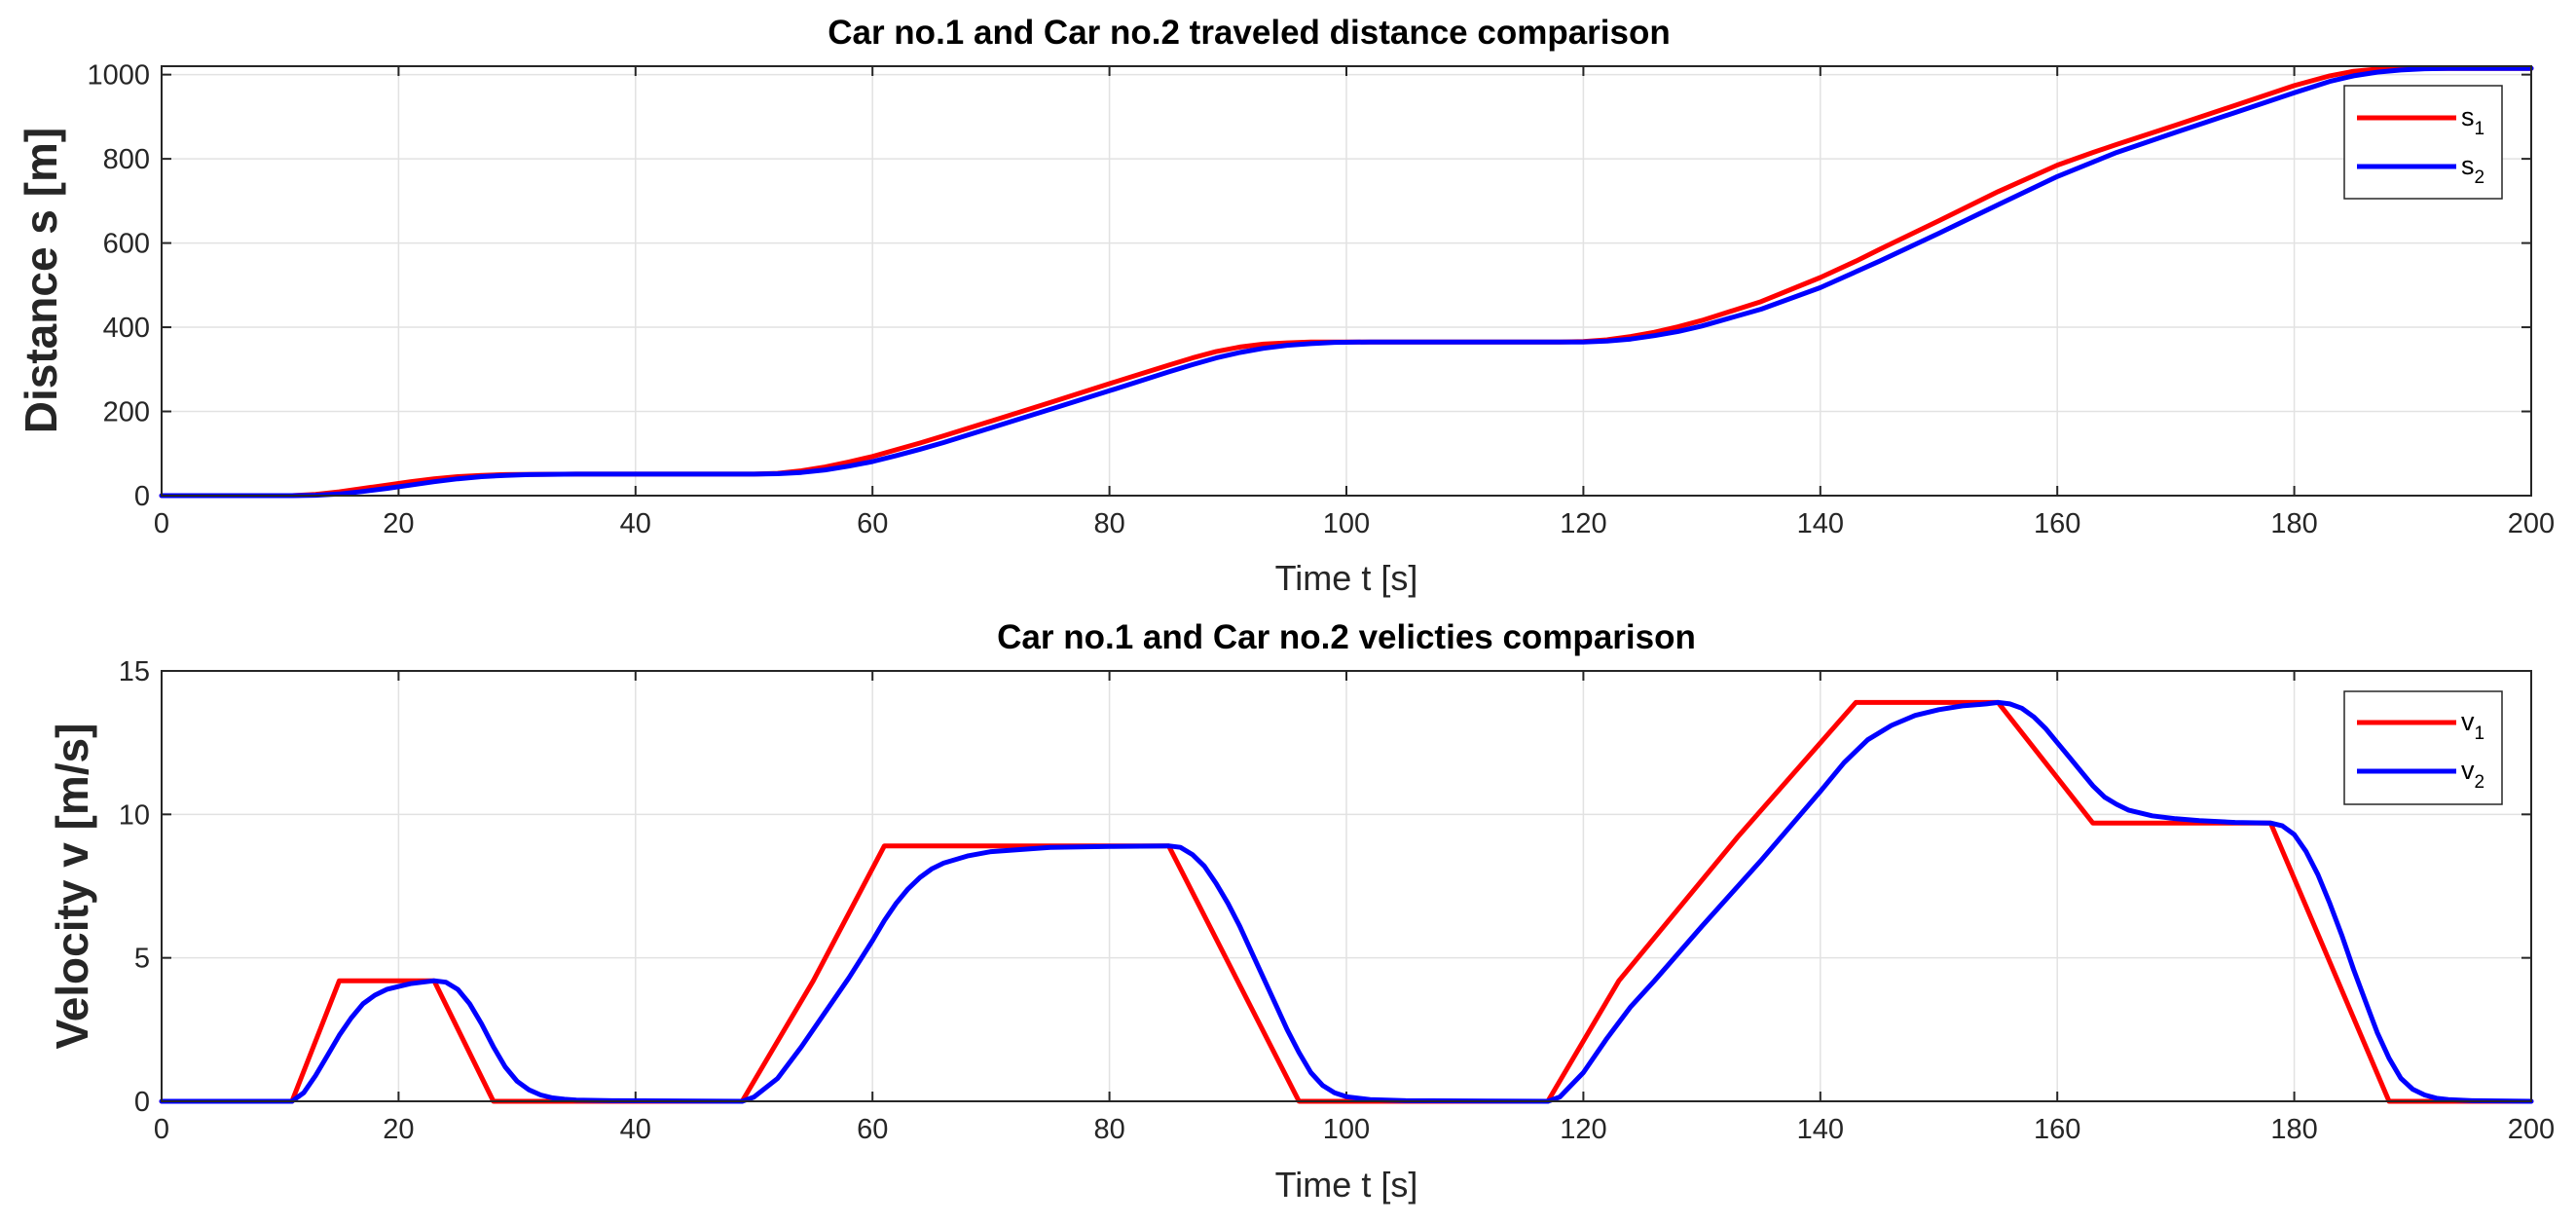  What do you see at coordinates (2531, 523) in the screenshot?
I see `distance-x-tick-label: 200` at bounding box center [2531, 523].